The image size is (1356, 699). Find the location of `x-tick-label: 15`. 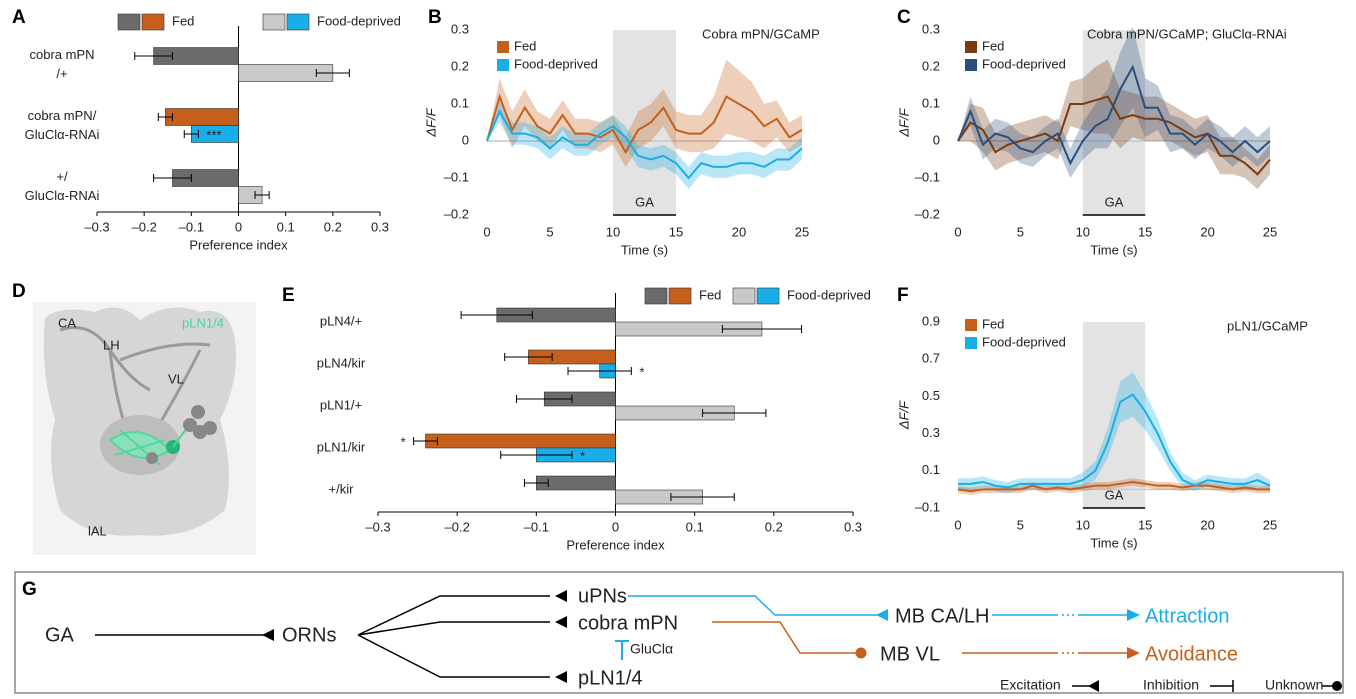

x-tick-label: 15 is located at coordinates (1145, 231).